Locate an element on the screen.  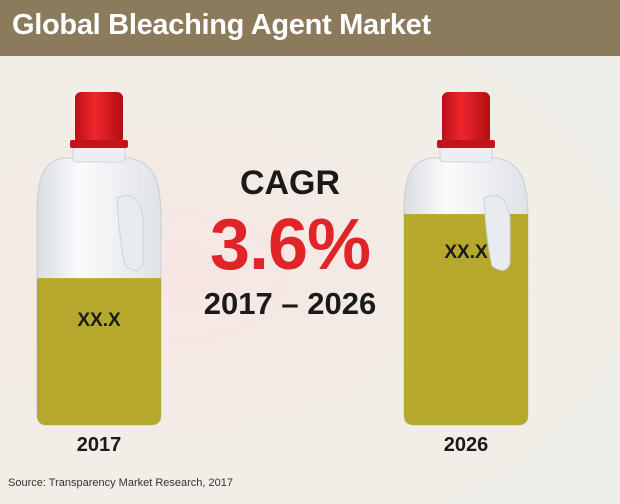
category-label-2026: 2026 is located at coordinates (466, 445).